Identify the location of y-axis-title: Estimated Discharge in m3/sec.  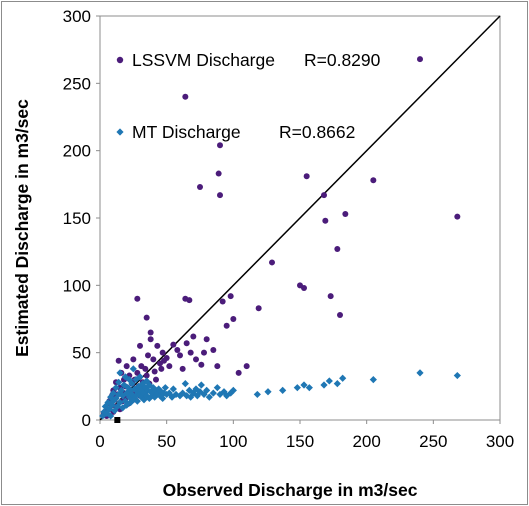
(22, 228).